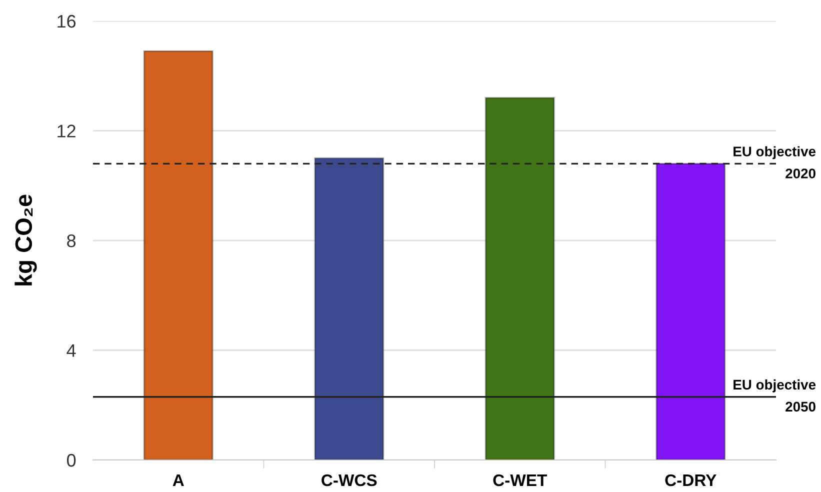  Describe the element at coordinates (690, 480) in the screenshot. I see `x-tick-label: C-DRY` at that location.